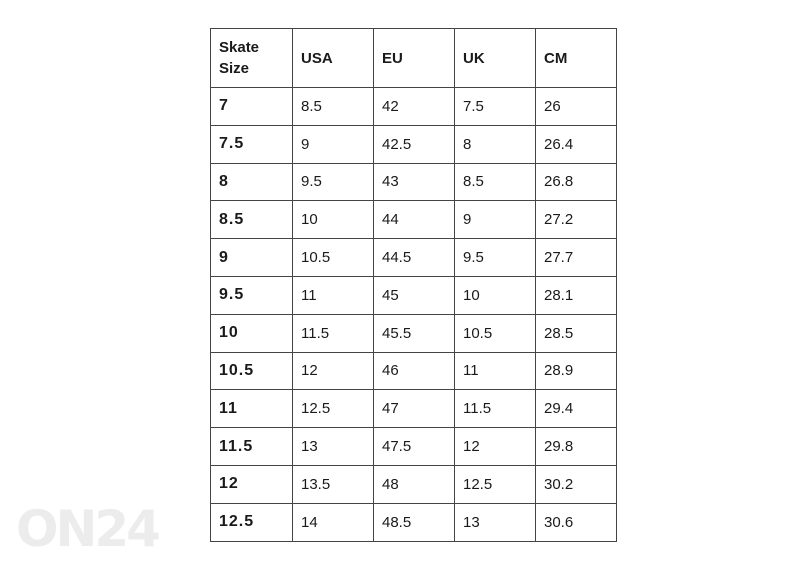 Image resolution: width=792 pixels, height=566 pixels. I want to click on table-cell: 27.2, so click(576, 220).